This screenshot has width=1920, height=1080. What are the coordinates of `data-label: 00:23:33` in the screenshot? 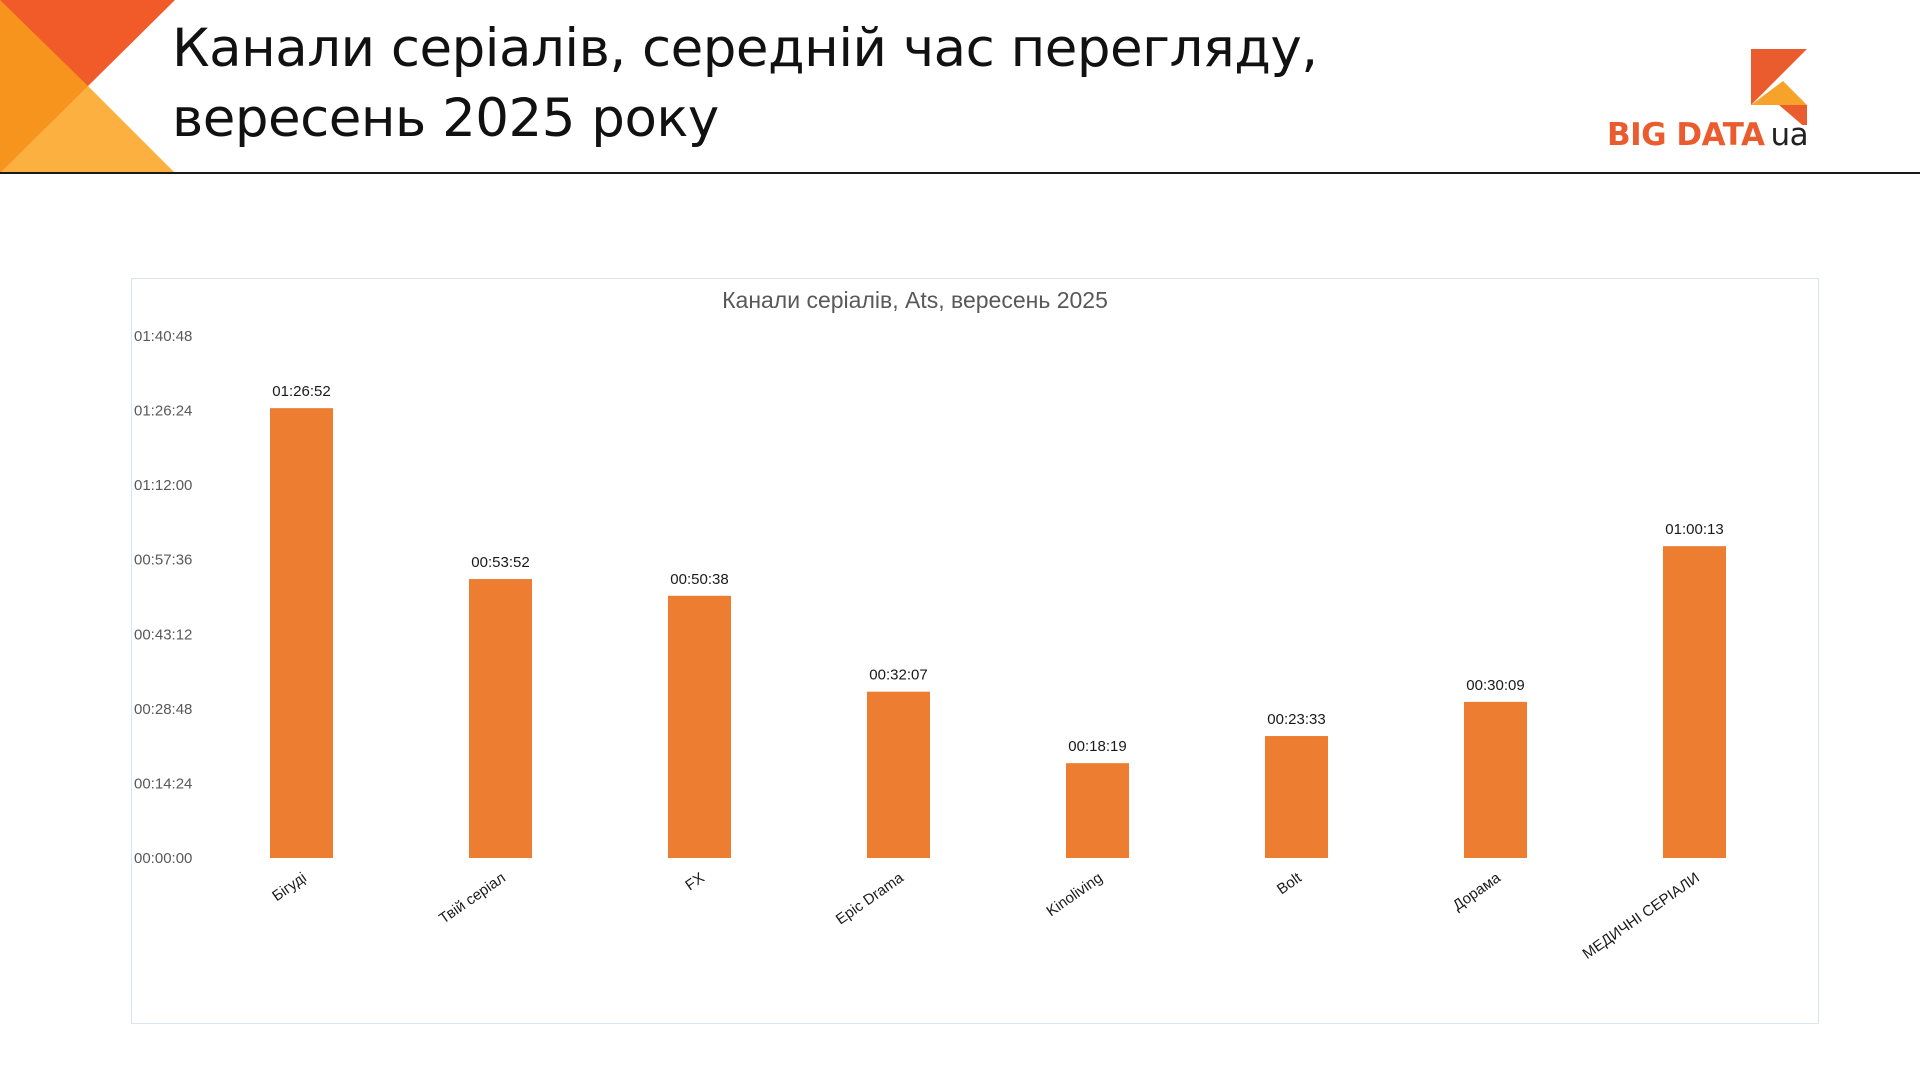 It's located at (1296, 719).